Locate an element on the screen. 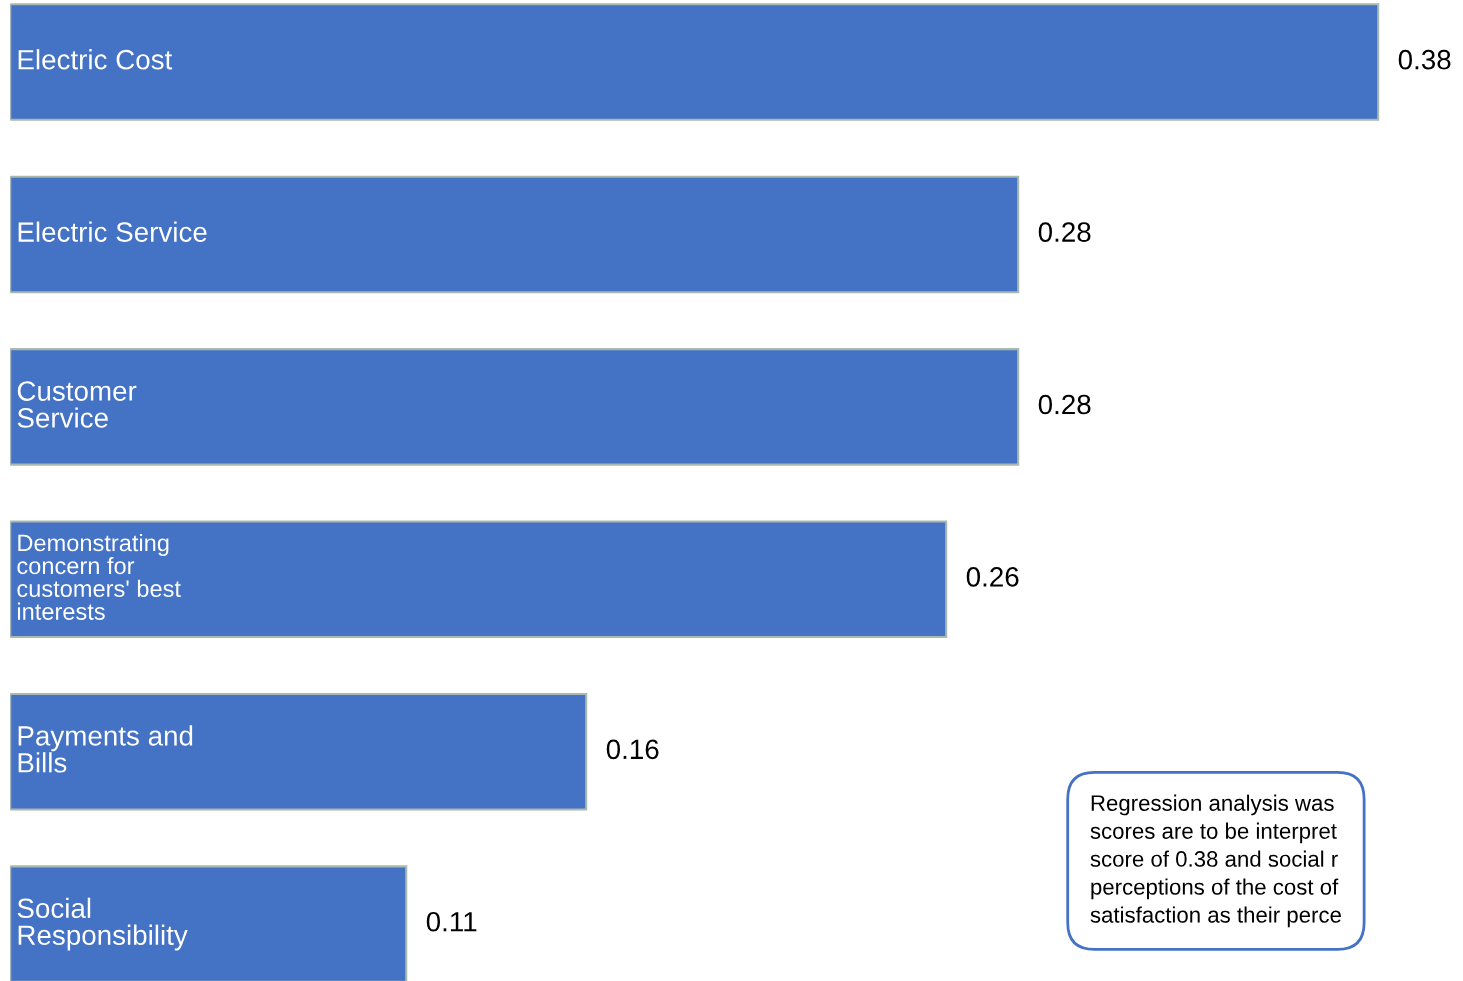 This screenshot has width=1463, height=981. data-label: 0.11 is located at coordinates (451, 921).